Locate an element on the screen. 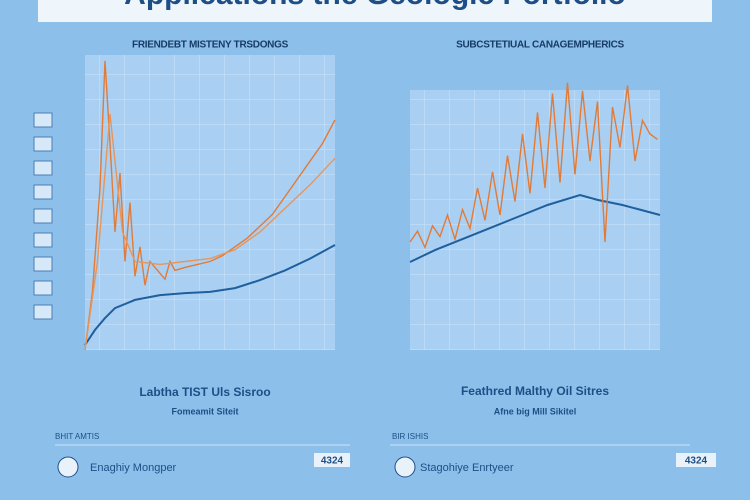 The width and height of the screenshot is (750, 500). item-label: Enaghiy Mongper is located at coordinates (133, 468).